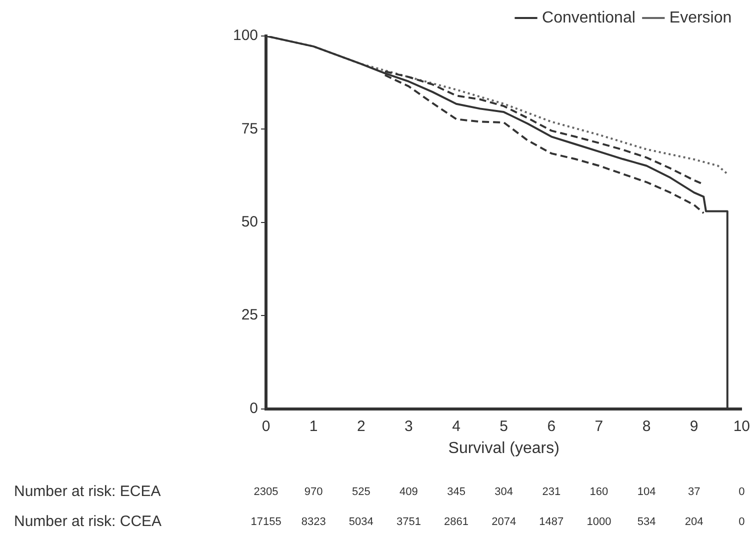 The height and width of the screenshot is (553, 753). I want to click on line-series, so click(544, 144).